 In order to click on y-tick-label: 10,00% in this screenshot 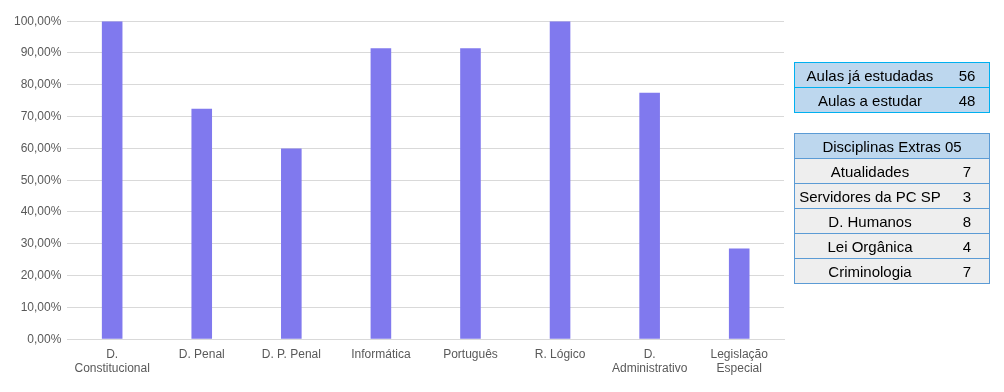, I will do `click(41, 306)`.